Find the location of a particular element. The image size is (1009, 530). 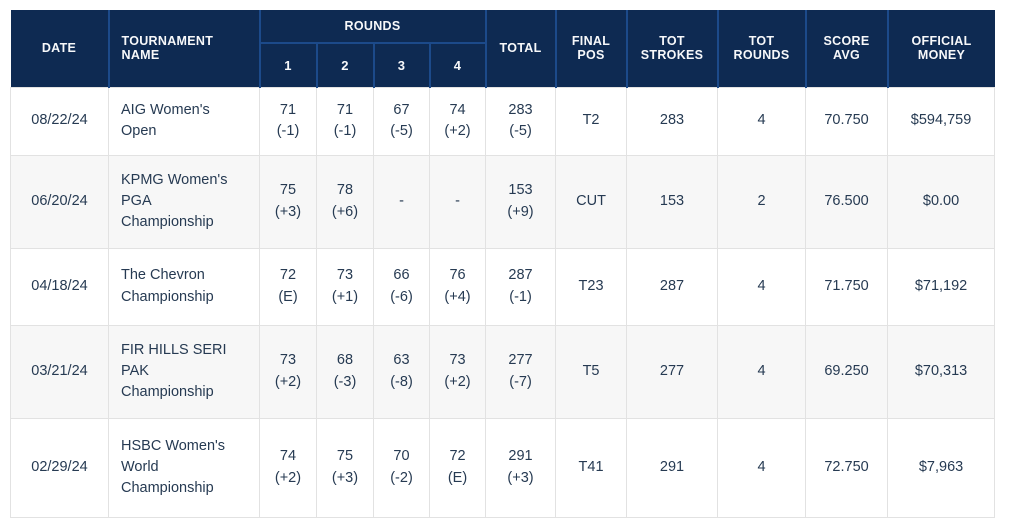

round-3-score: - is located at coordinates (401, 200).